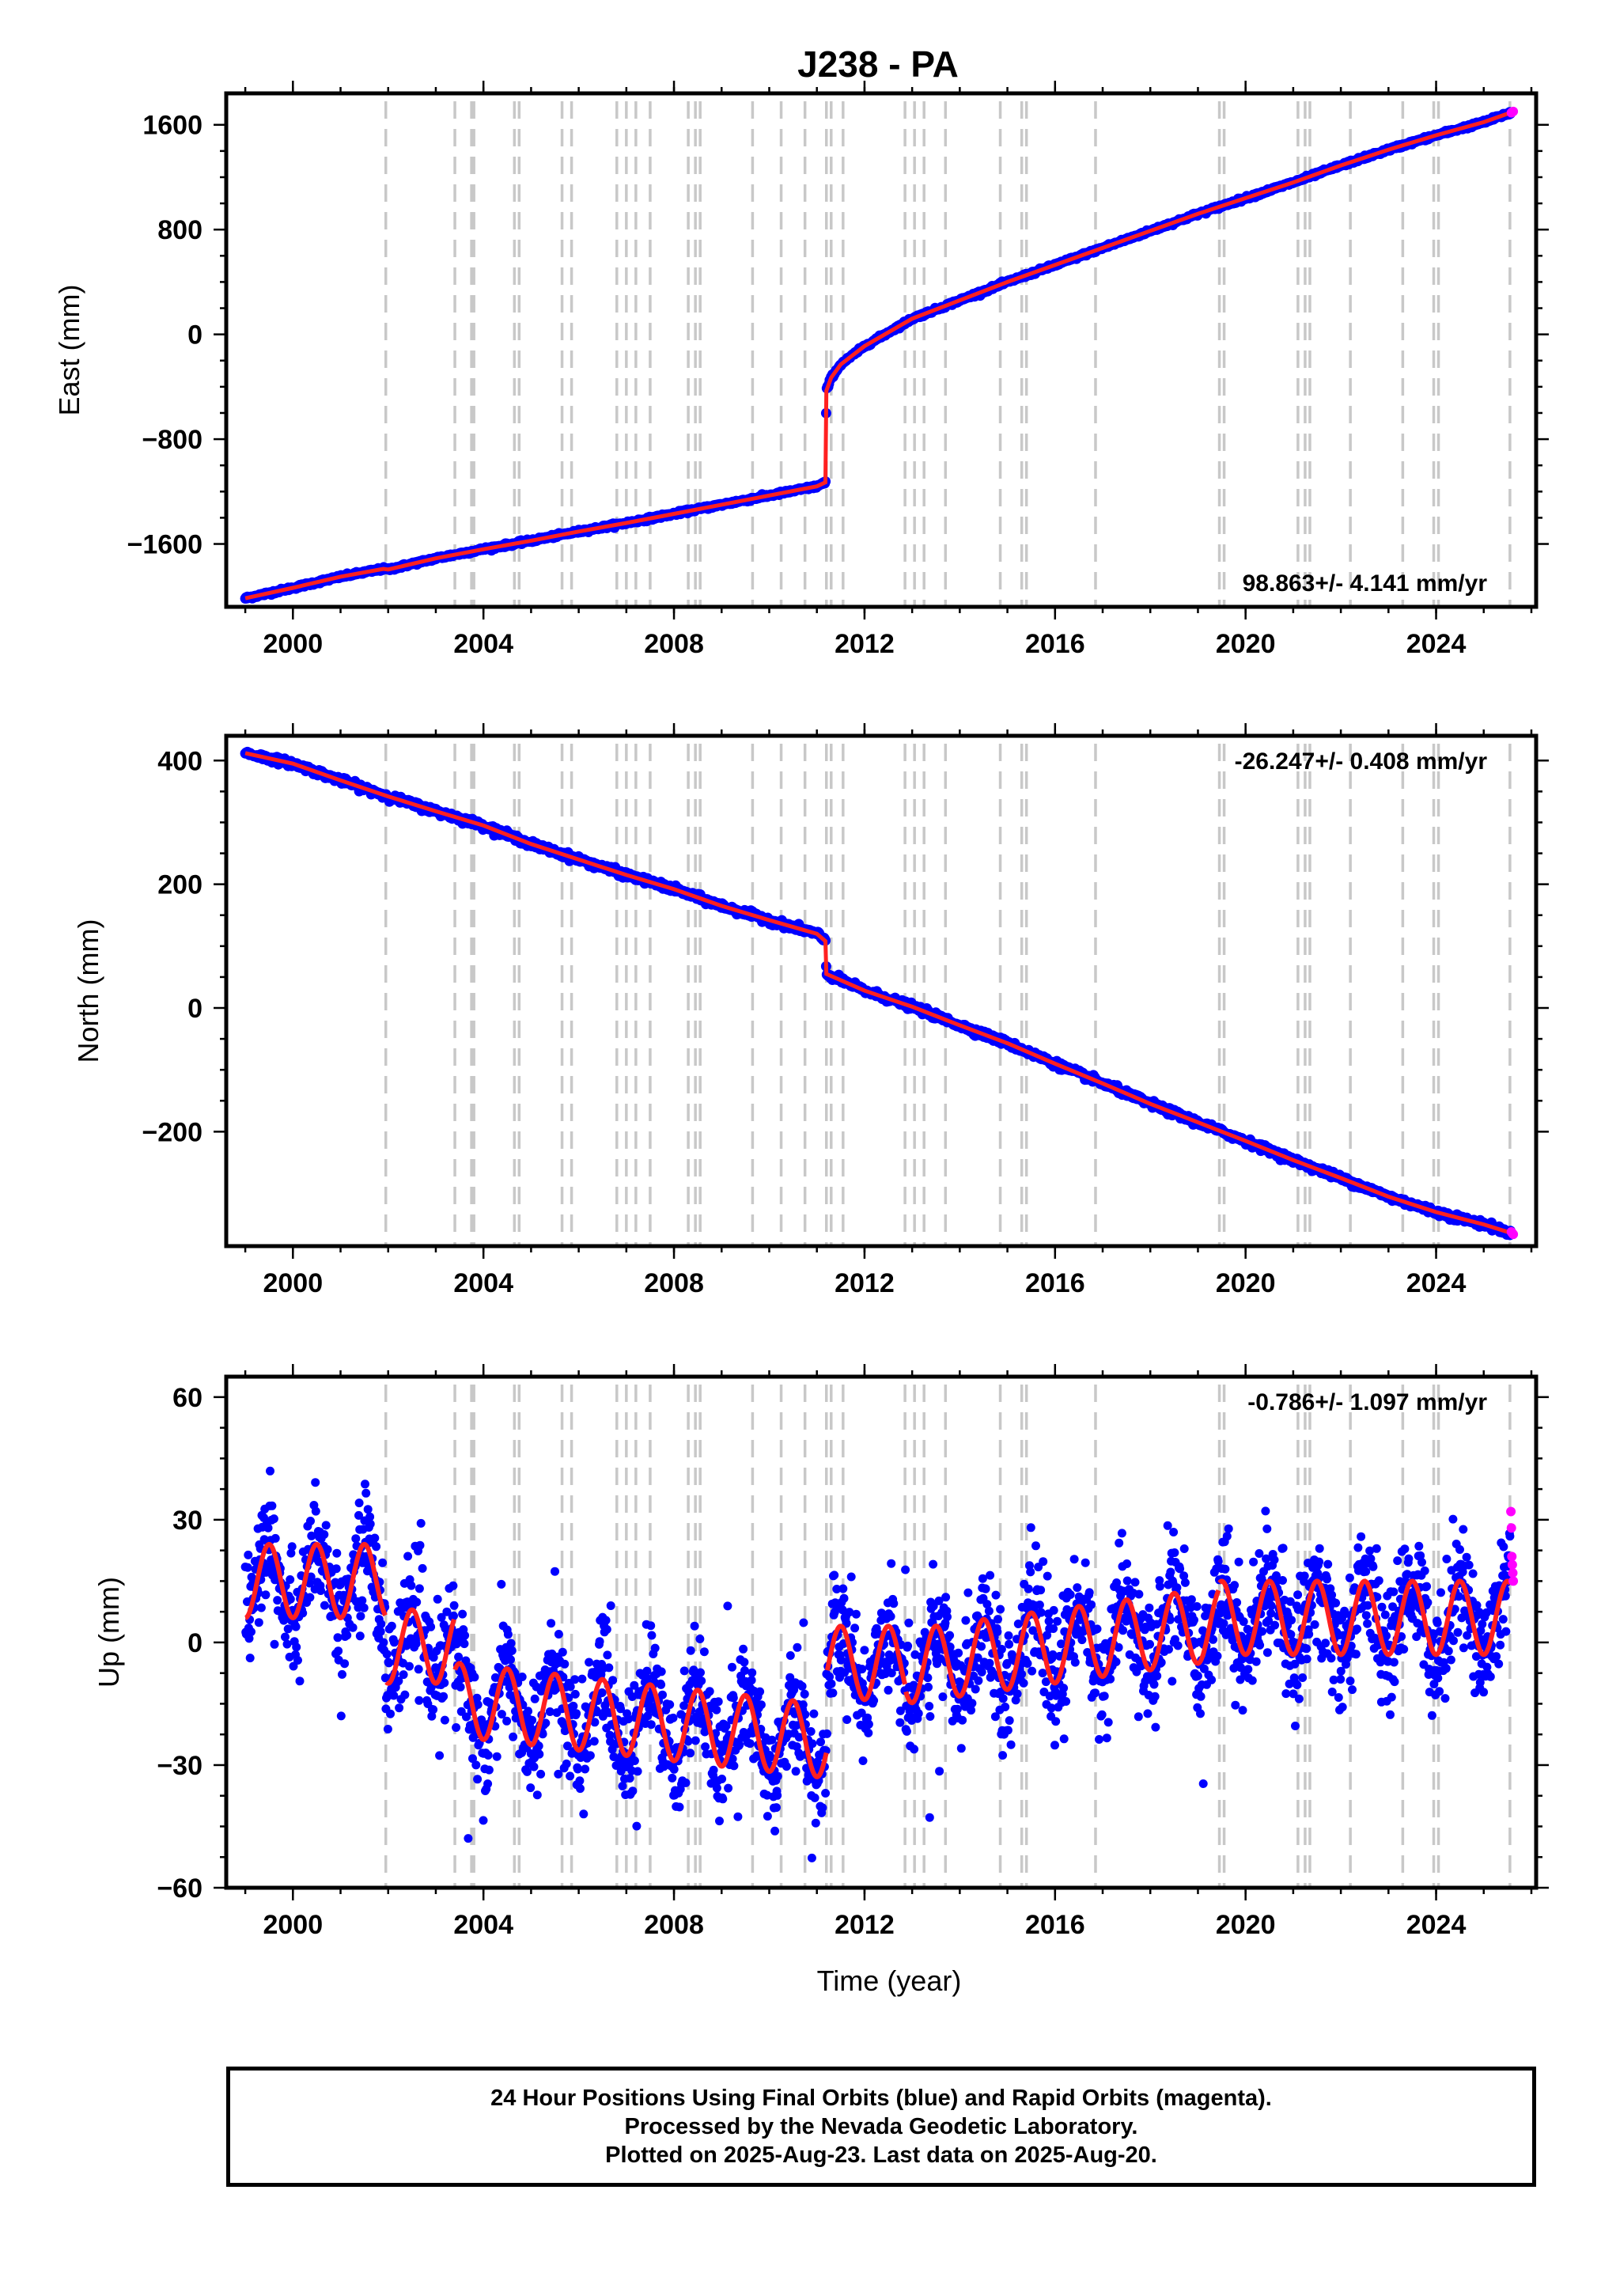  I want to click on rapid-orbit-point, so click(1513, 111).